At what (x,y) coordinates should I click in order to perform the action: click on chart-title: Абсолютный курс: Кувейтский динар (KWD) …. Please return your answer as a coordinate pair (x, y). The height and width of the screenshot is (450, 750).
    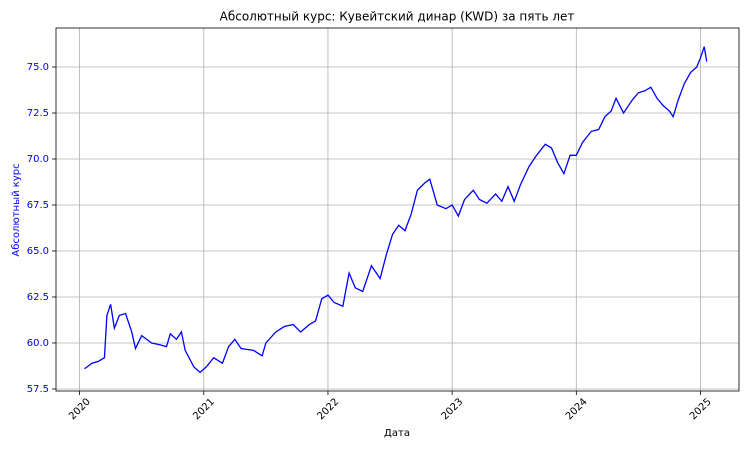
    Looking at the image, I should click on (397, 17).